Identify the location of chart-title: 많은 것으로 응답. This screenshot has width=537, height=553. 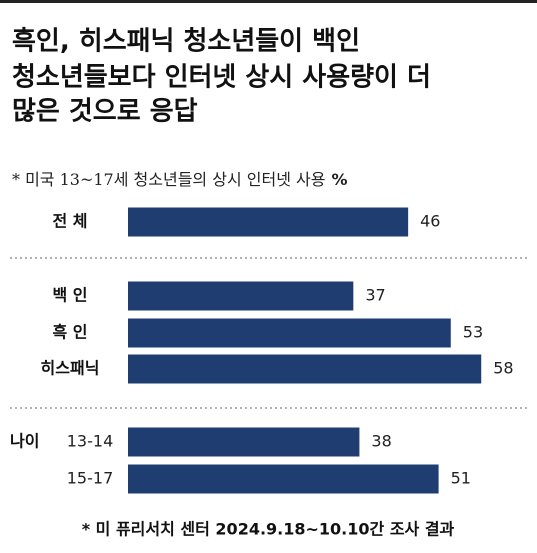
(105, 112).